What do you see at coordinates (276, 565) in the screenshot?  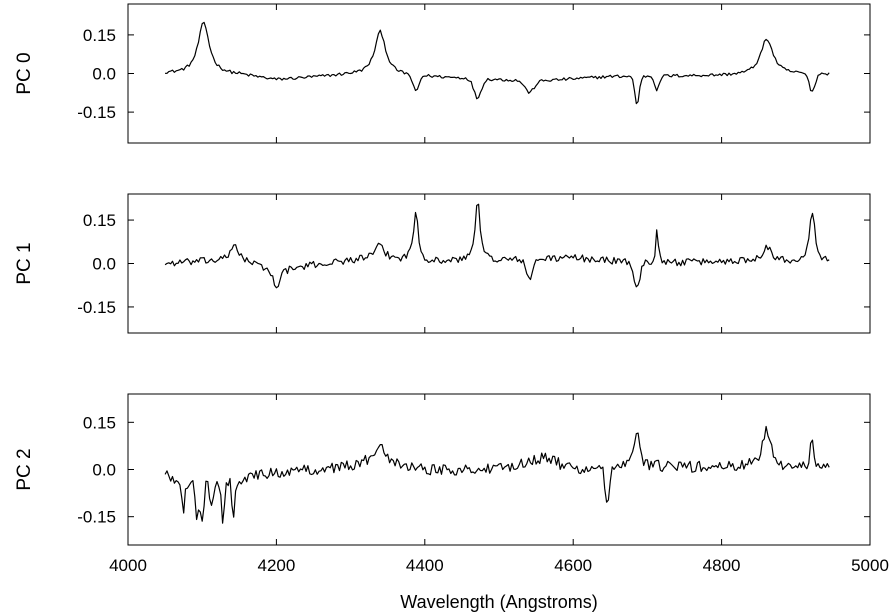 I see `x-tick-label: 4200` at bounding box center [276, 565].